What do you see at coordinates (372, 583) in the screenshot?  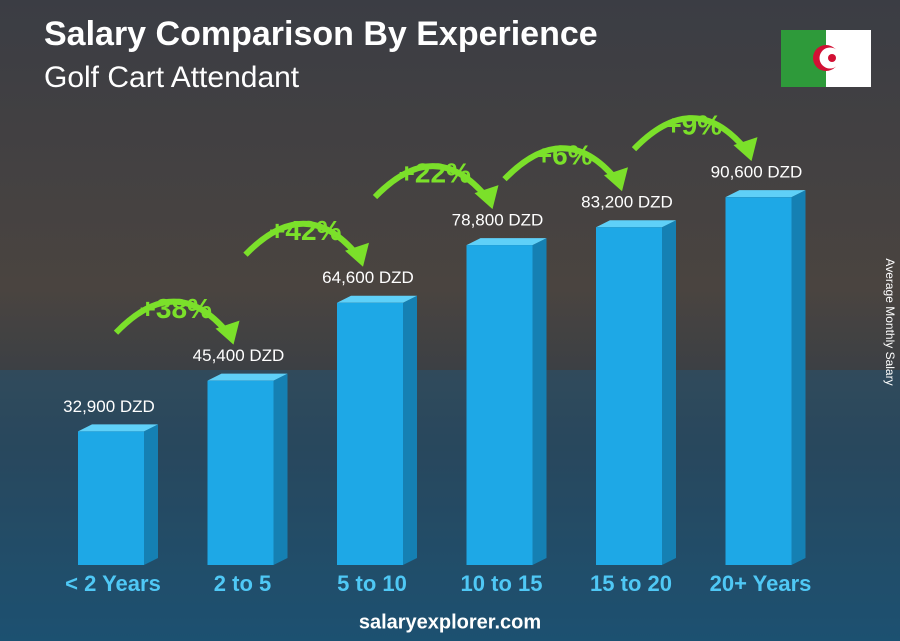 I see `x-tick-label: 5 to 10` at bounding box center [372, 583].